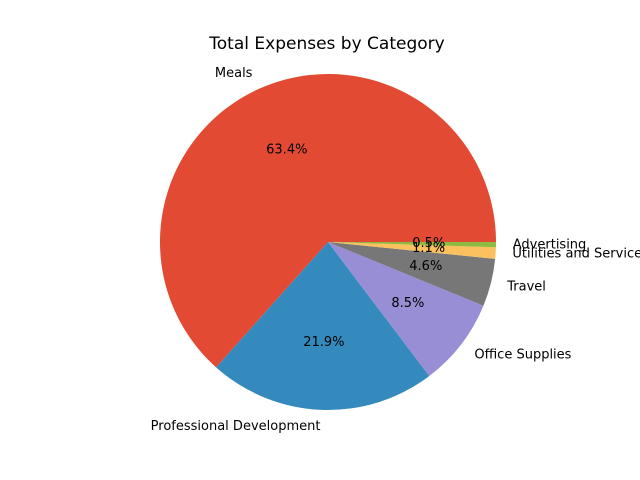 The height and width of the screenshot is (480, 640). I want to click on pie-slice-utilities-and-services, so click(412, 250).